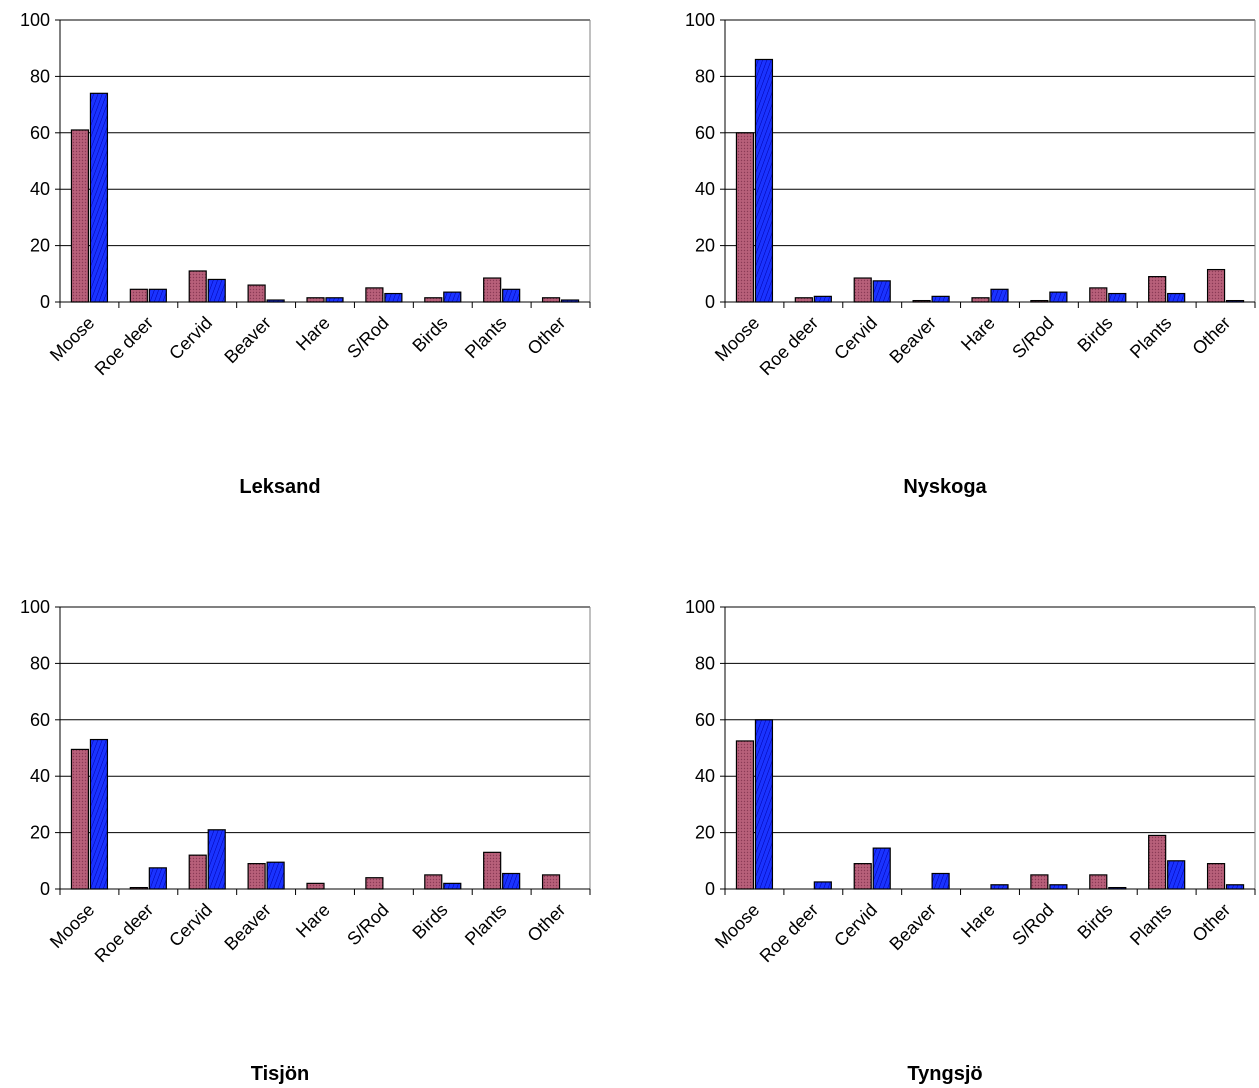 Image resolution: width=1259 pixels, height=1088 pixels. I want to click on chart-title: Nyskoga, so click(945, 487).